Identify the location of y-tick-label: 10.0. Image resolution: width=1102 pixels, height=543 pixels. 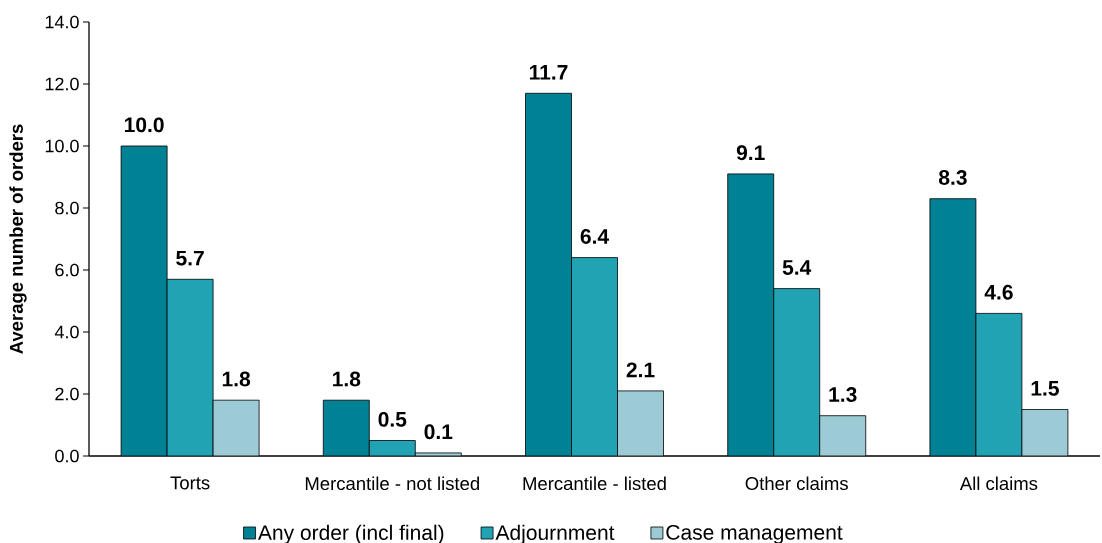
(62, 146).